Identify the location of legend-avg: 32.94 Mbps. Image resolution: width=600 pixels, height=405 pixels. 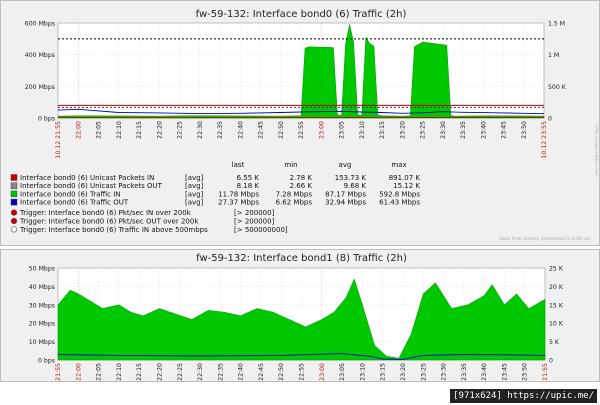
(345, 203).